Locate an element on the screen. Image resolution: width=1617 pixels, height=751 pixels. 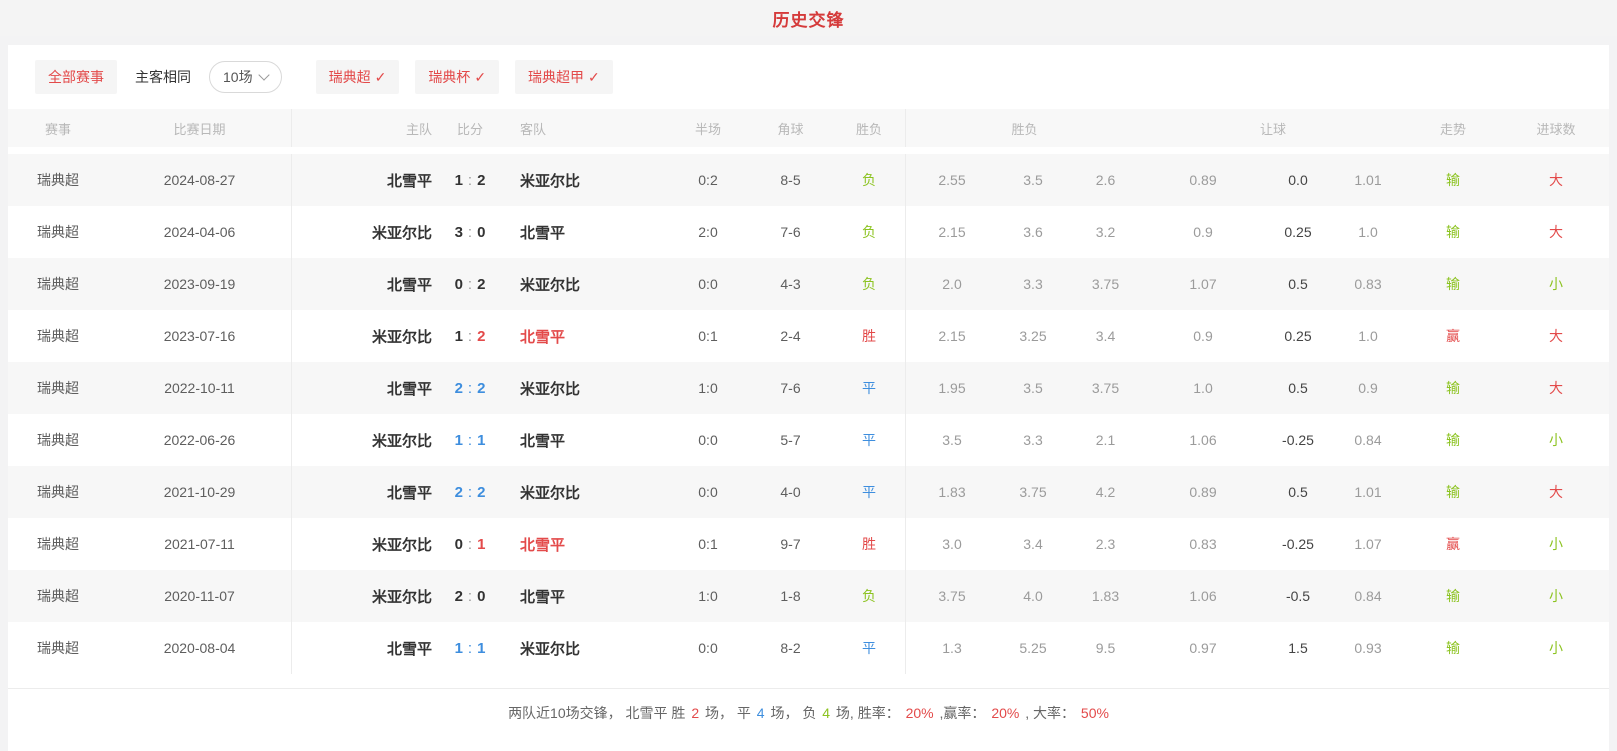
cell-date: 2020-08-04 is located at coordinates (199, 648).